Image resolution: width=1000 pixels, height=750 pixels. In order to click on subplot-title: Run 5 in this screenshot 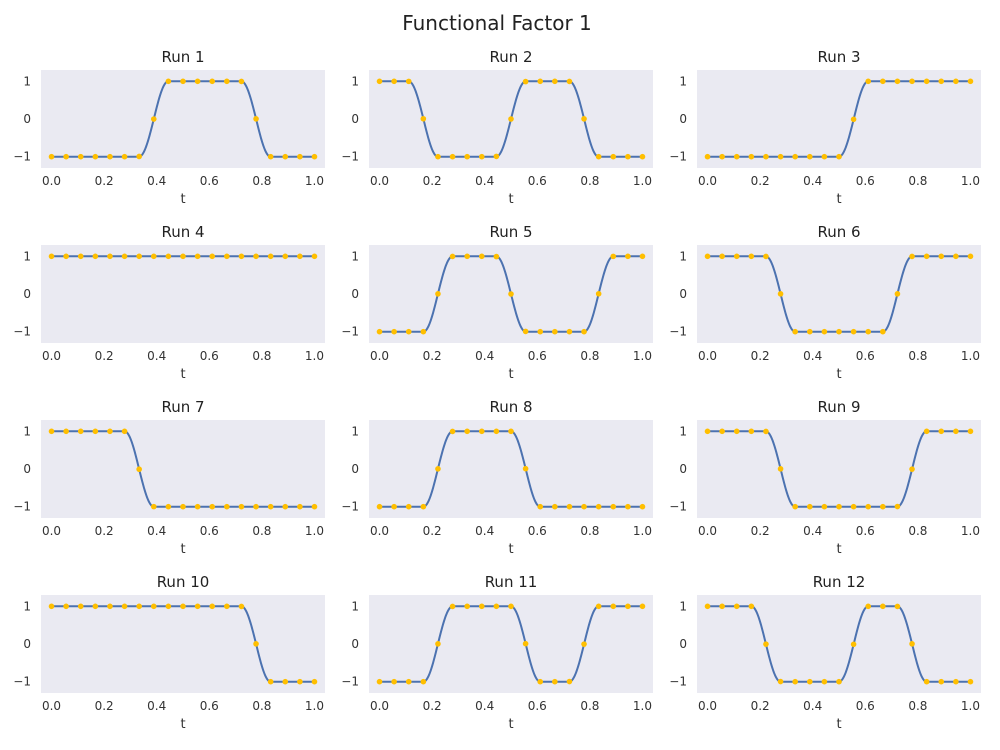, I will do `click(510, 232)`.